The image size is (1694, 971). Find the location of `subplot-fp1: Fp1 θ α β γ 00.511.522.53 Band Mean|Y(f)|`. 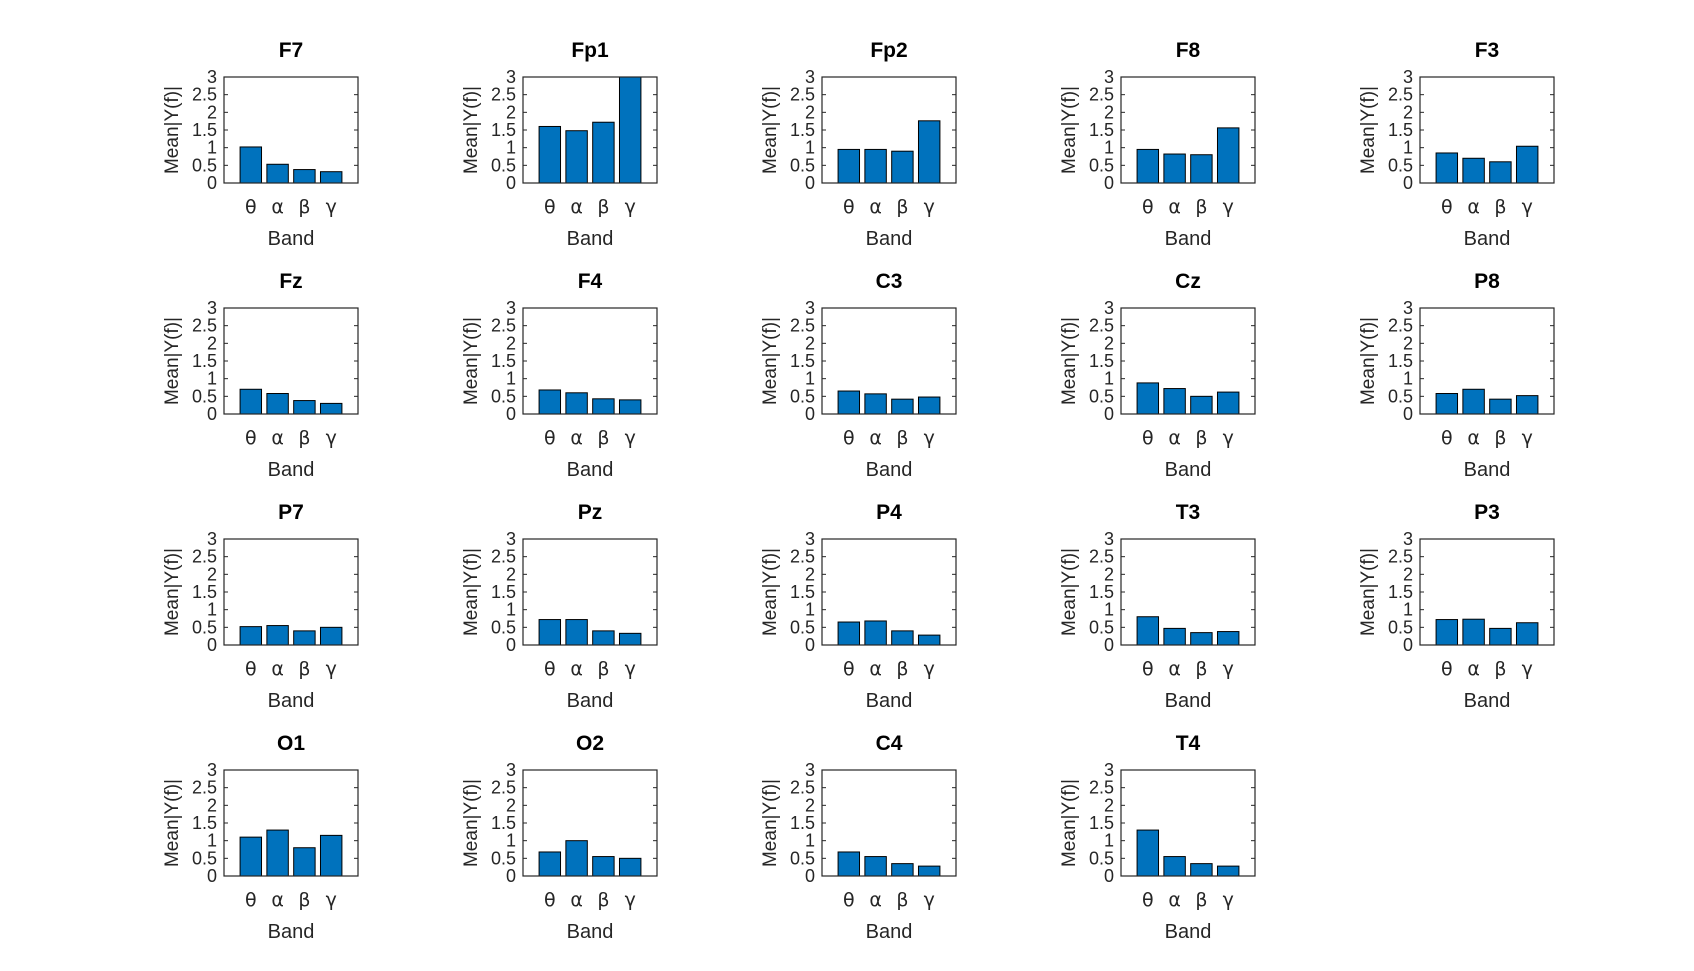

subplot-fp1: Fp1 θ α β γ 00.511.522.53 Band Mean|Y(f)| is located at coordinates (559, 144).